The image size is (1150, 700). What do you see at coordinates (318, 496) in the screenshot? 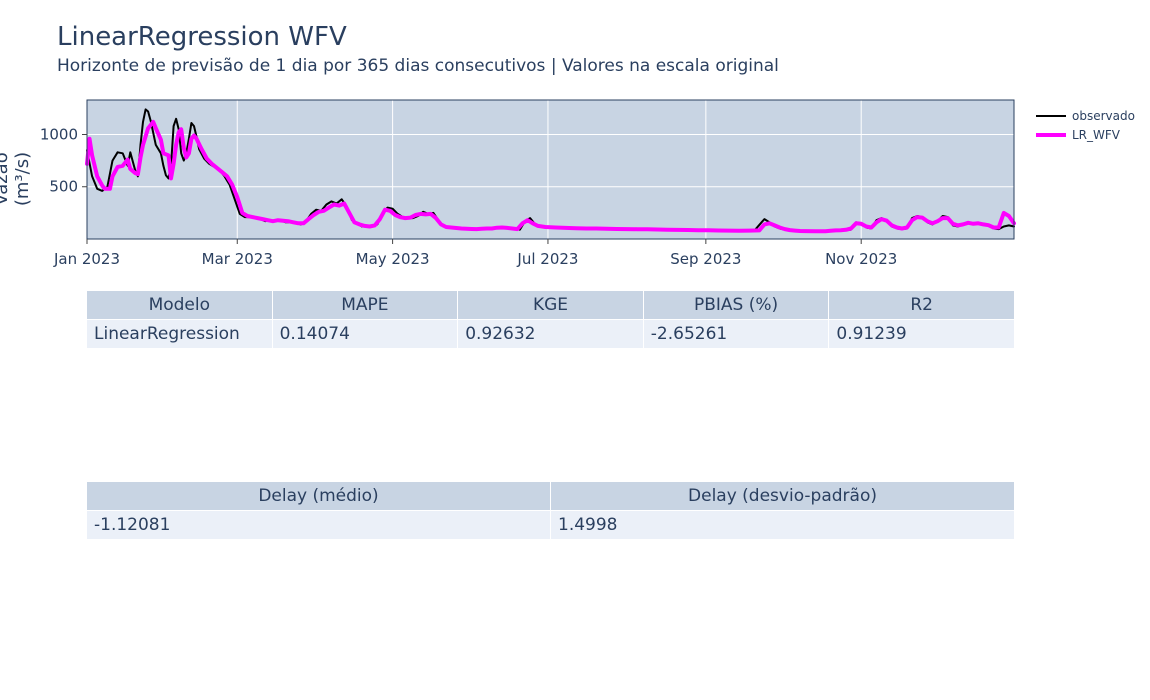
I see `header-delay-mean: Delay (médio)` at bounding box center [318, 496].